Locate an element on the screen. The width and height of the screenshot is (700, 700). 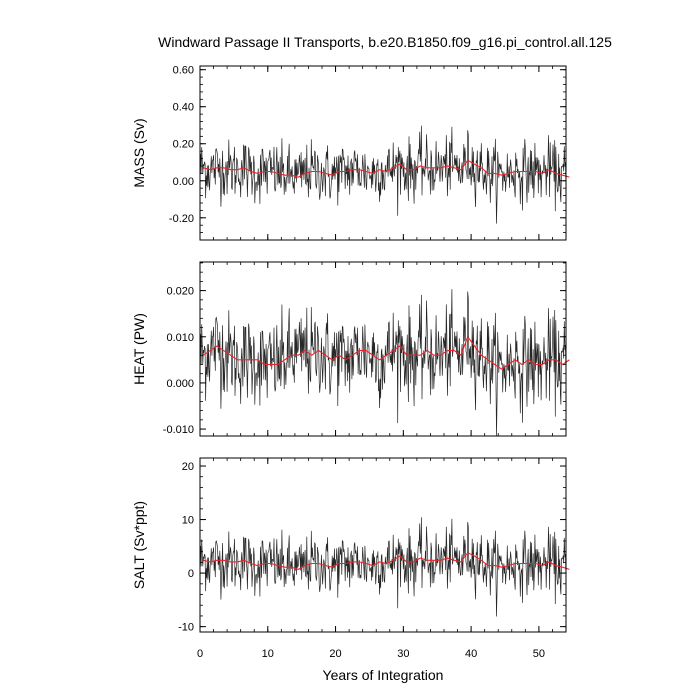
x-tick-label: 50 is located at coordinates (539, 654).